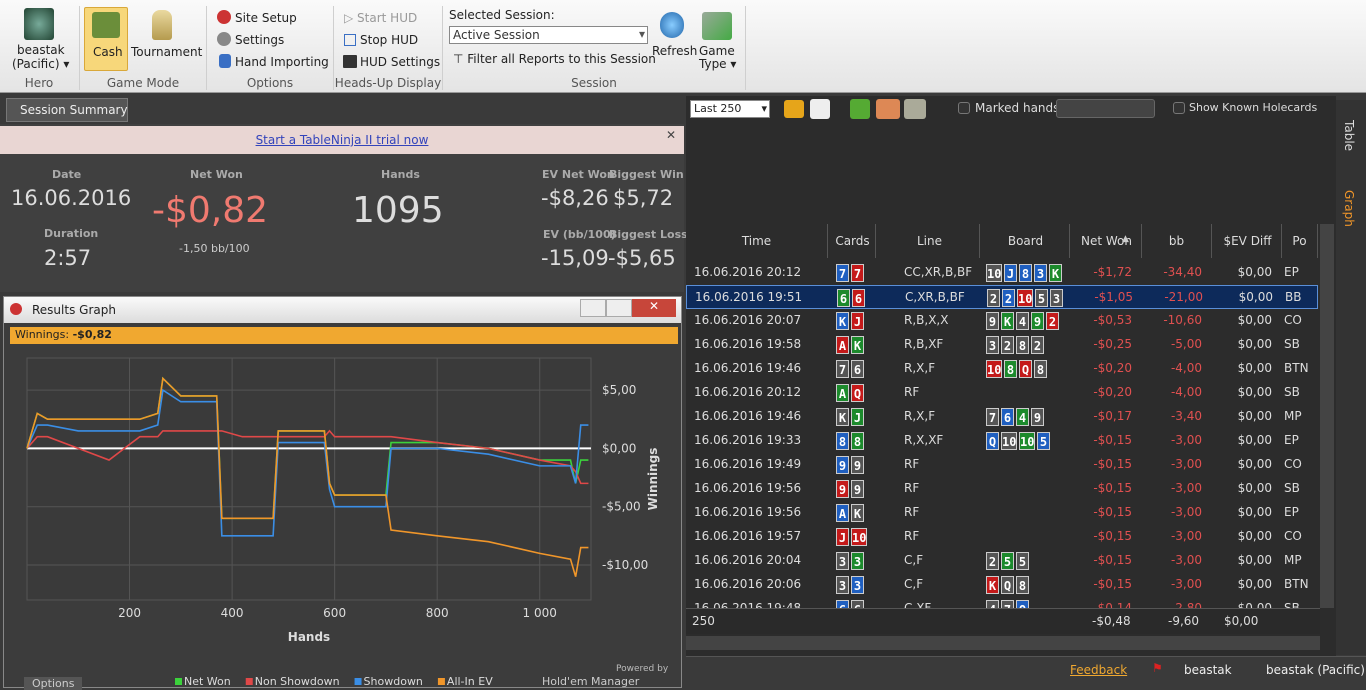 The height and width of the screenshot is (690, 1366). What do you see at coordinates (794, 109) in the screenshot?
I see `prev-button` at bounding box center [794, 109].